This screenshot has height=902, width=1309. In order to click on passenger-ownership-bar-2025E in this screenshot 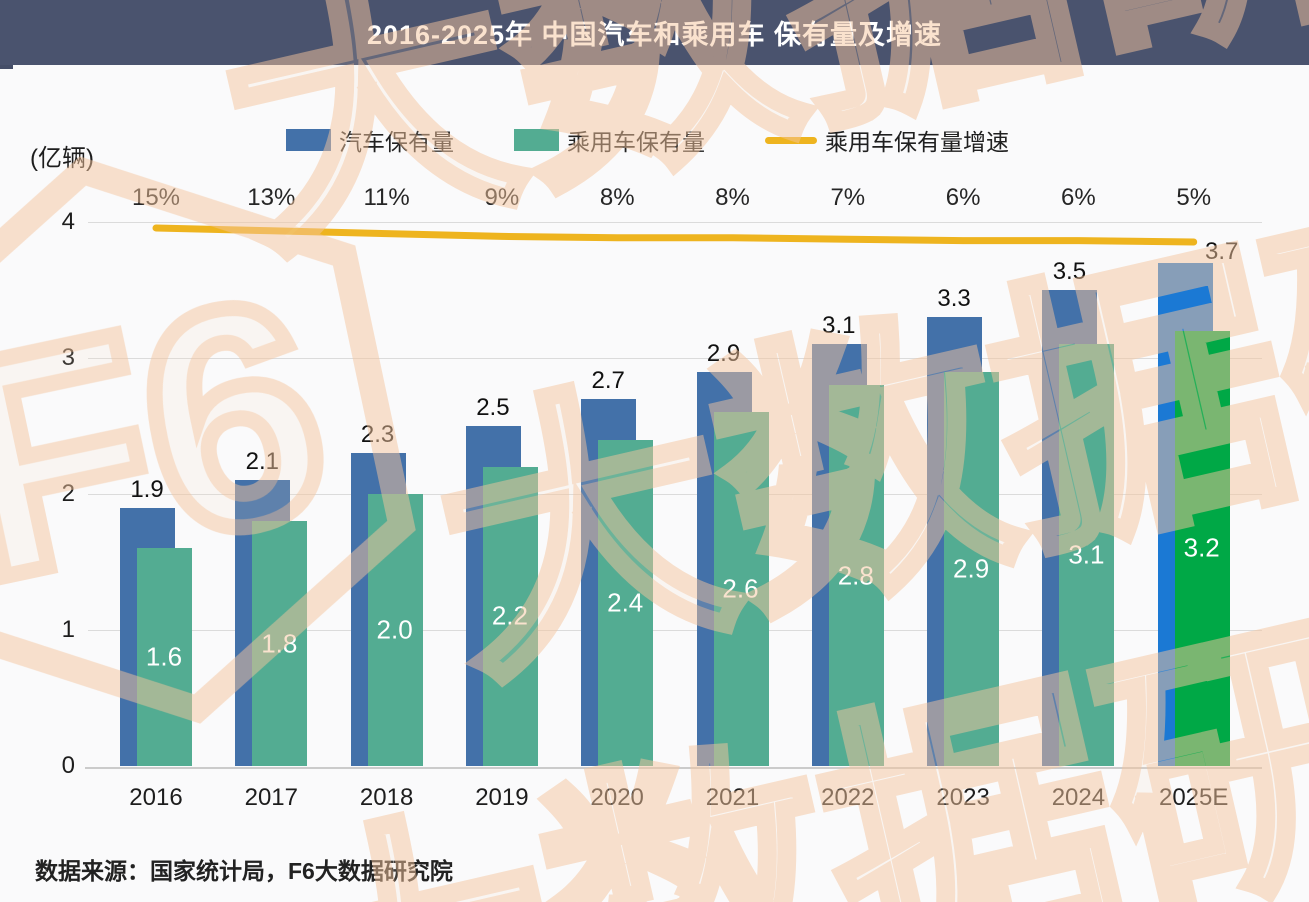, I will do `click(1202, 548)`.